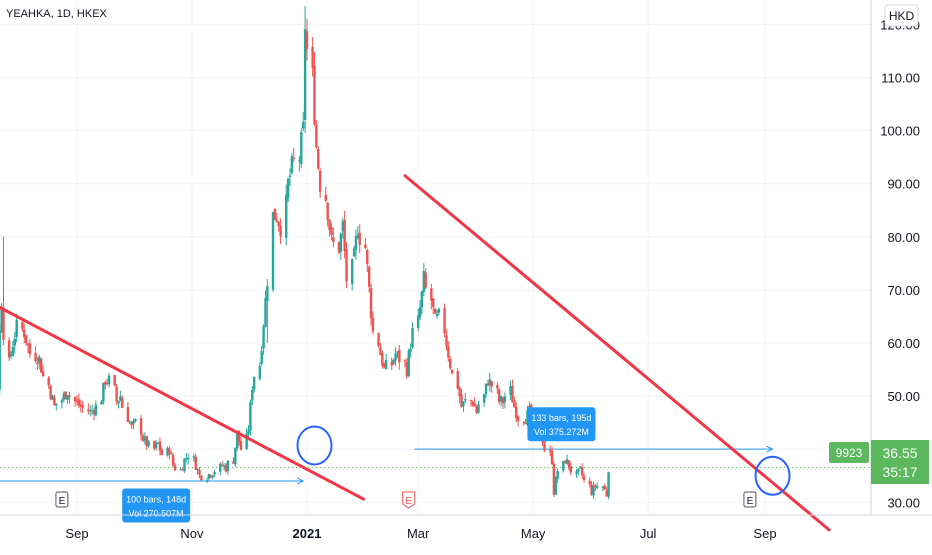 The width and height of the screenshot is (932, 555). What do you see at coordinates (903, 184) in the screenshot?
I see `price-tick-label: 90.00` at bounding box center [903, 184].